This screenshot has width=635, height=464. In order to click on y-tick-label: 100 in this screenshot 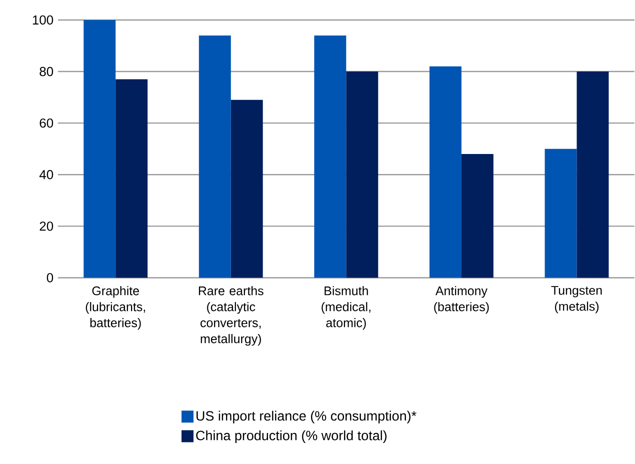, I will do `click(43, 20)`.